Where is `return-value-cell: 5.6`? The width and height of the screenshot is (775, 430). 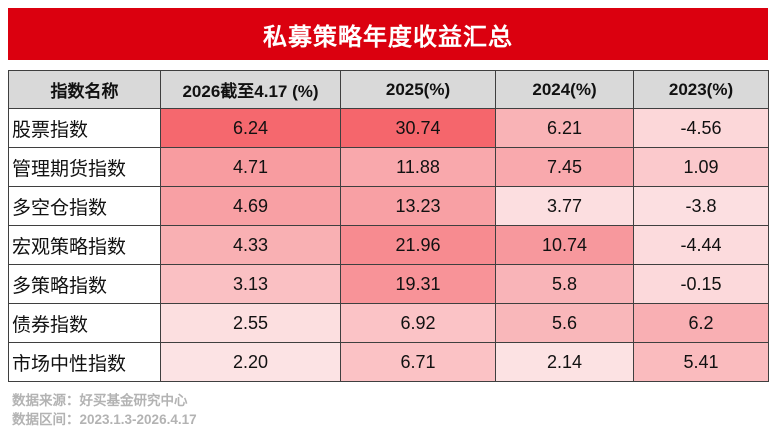 return-value-cell: 5.6 is located at coordinates (564, 323).